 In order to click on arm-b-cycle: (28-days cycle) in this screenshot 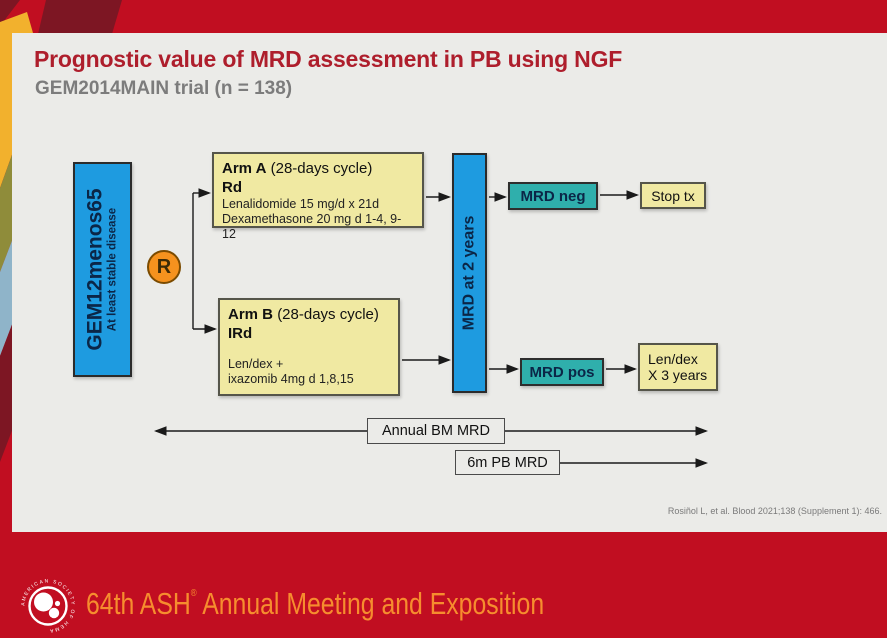, I will do `click(328, 314)`.